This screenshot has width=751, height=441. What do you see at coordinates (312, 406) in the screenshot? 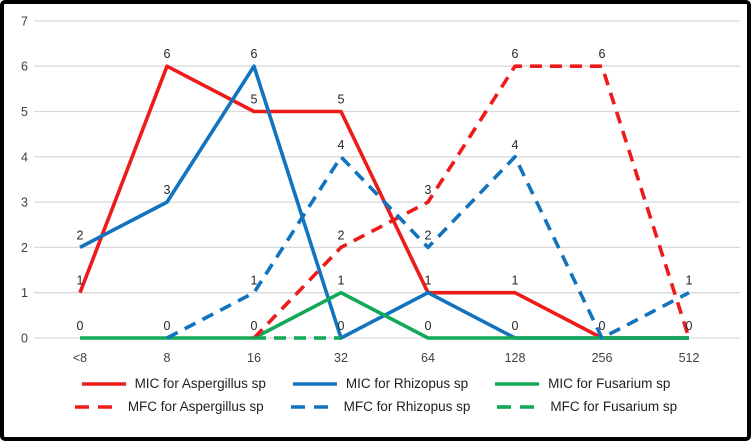
I see `dashed-blue-line-sample-icon` at bounding box center [312, 406].